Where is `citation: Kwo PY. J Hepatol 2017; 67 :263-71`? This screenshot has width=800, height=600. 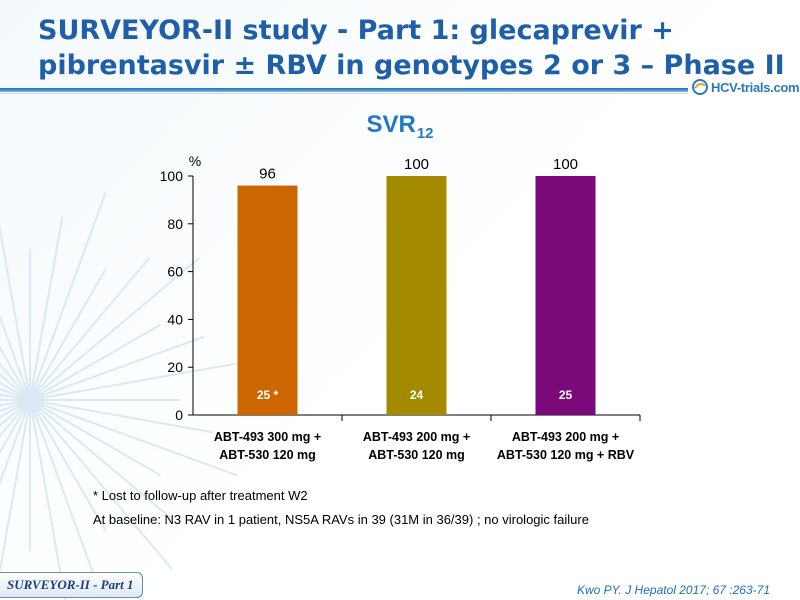
citation: Kwo PY. J Hepatol 2017; 67 :263-71 is located at coordinates (673, 590).